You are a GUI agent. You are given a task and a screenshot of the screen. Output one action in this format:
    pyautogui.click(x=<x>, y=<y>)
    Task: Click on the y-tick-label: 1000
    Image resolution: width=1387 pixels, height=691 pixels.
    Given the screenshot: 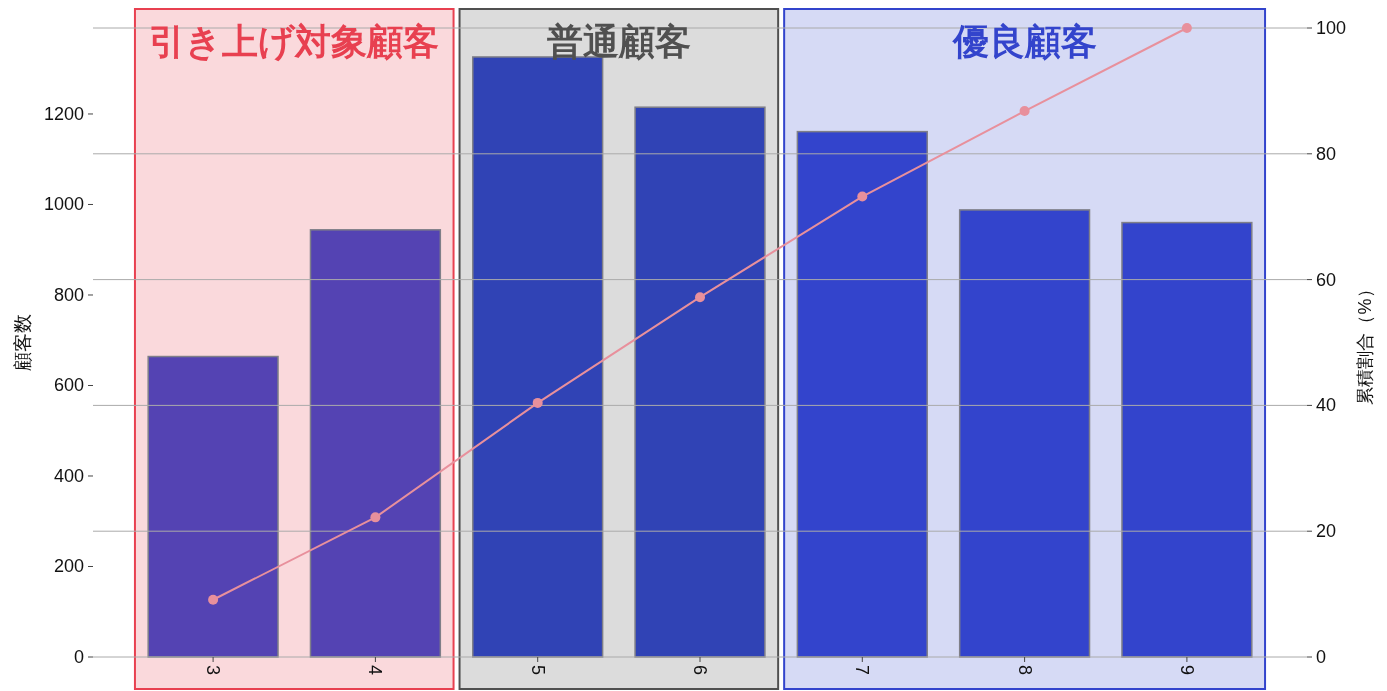 What is the action you would take?
    pyautogui.click(x=63, y=204)
    